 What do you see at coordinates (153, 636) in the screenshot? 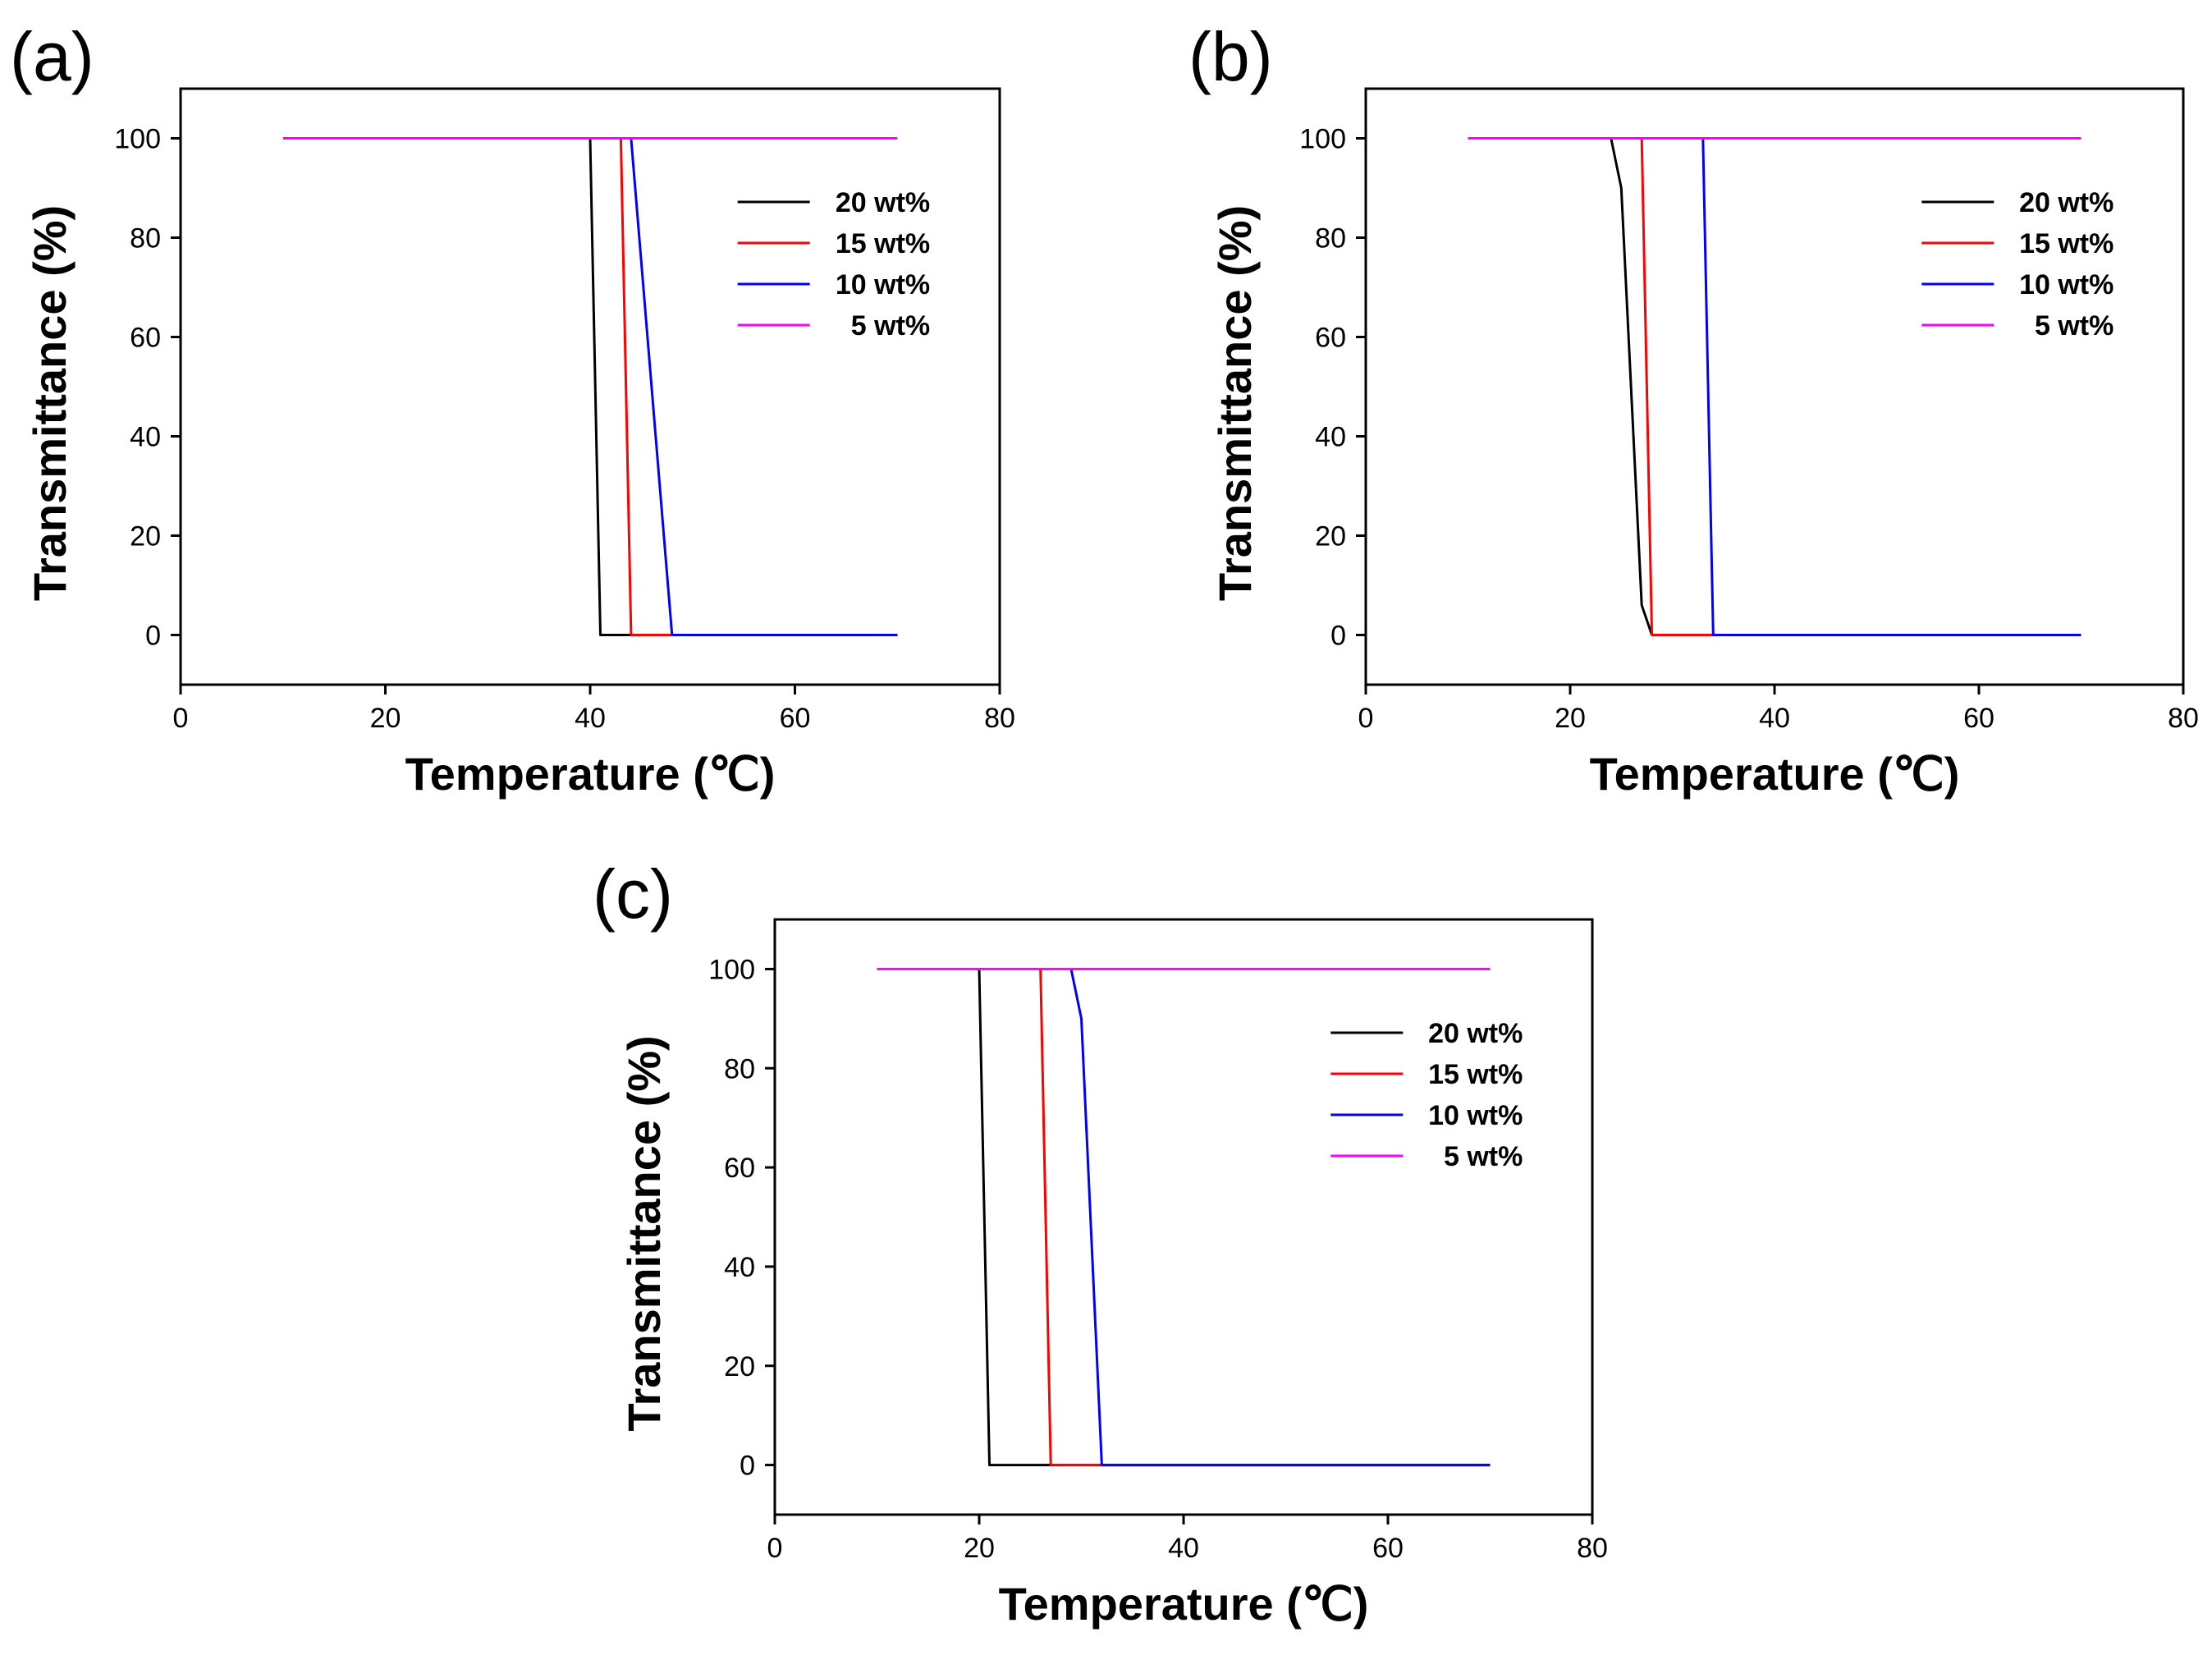
I see `panel-a-y-tick-label: 0` at bounding box center [153, 636].